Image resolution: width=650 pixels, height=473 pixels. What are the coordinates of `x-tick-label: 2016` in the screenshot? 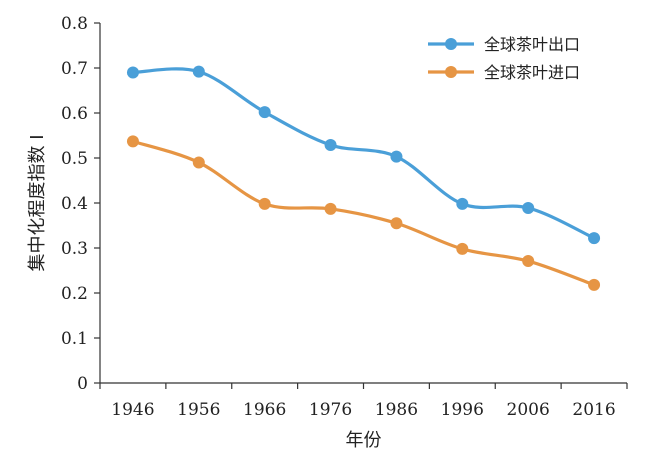 It's located at (593, 410).